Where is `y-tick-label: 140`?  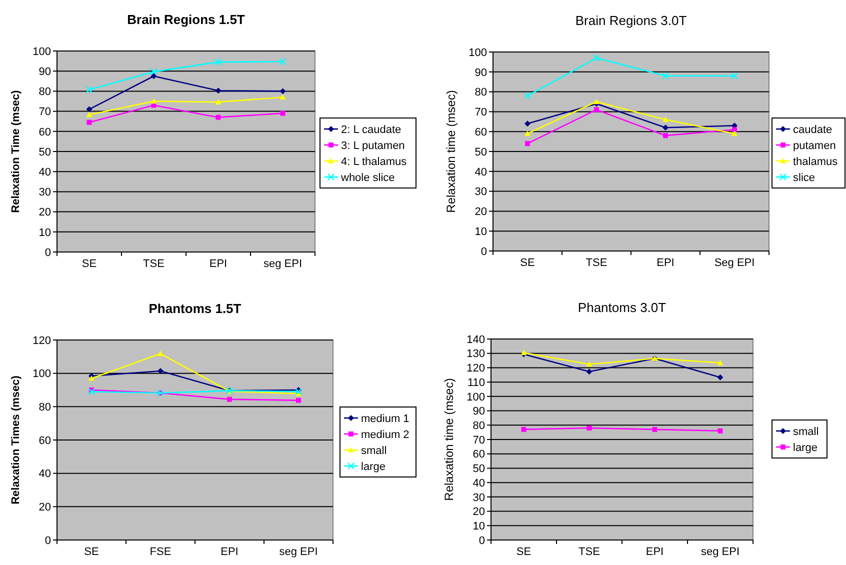 y-tick-label: 140 is located at coordinates (475, 340).